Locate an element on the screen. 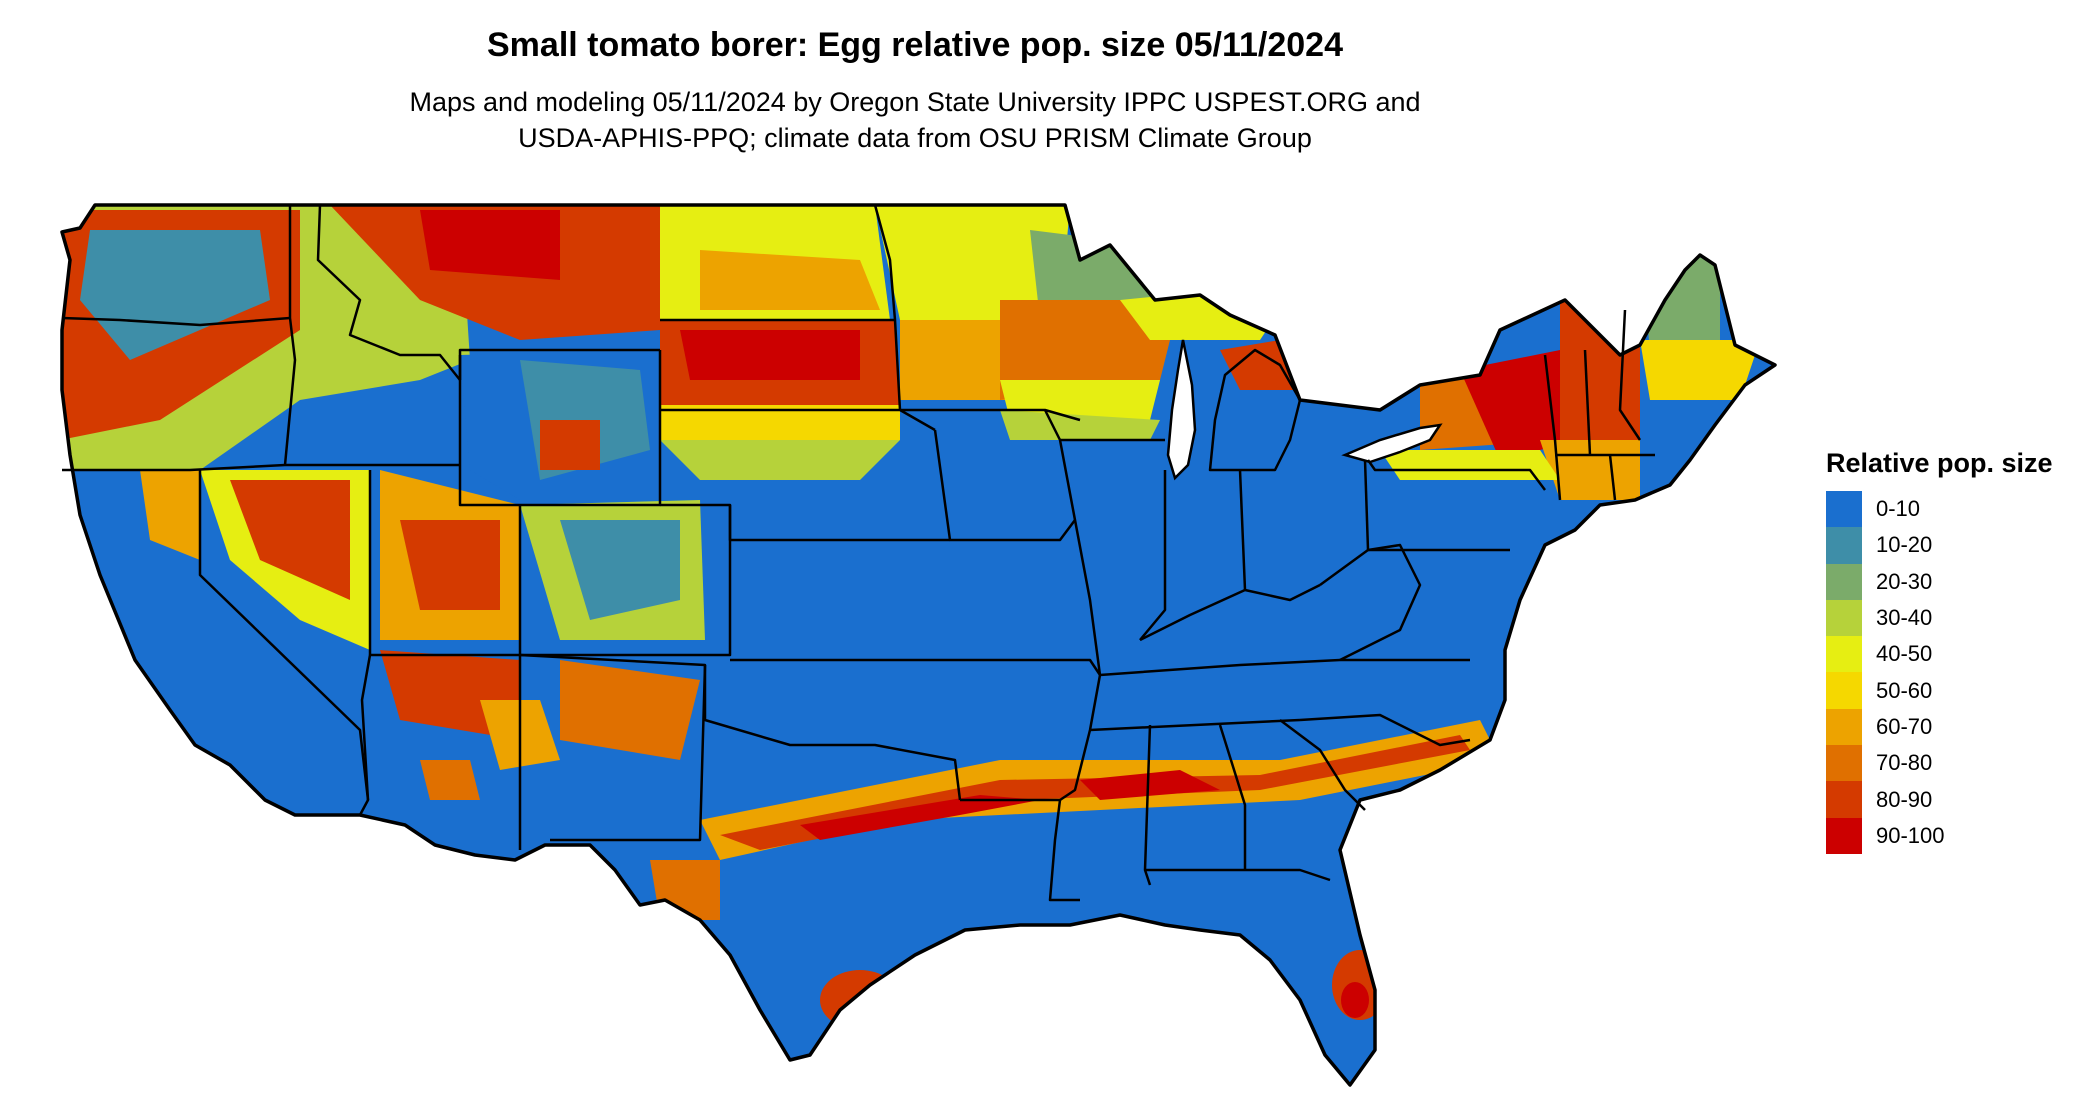 The image size is (2100, 1116). border-nc-sc is located at coordinates (1385, 730).